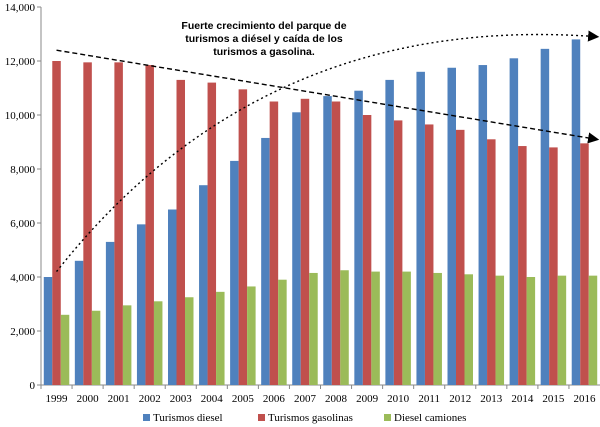 The height and width of the screenshot is (427, 600). What do you see at coordinates (367, 250) in the screenshot?
I see `bar-turismos-gasolinas-2009` at bounding box center [367, 250].